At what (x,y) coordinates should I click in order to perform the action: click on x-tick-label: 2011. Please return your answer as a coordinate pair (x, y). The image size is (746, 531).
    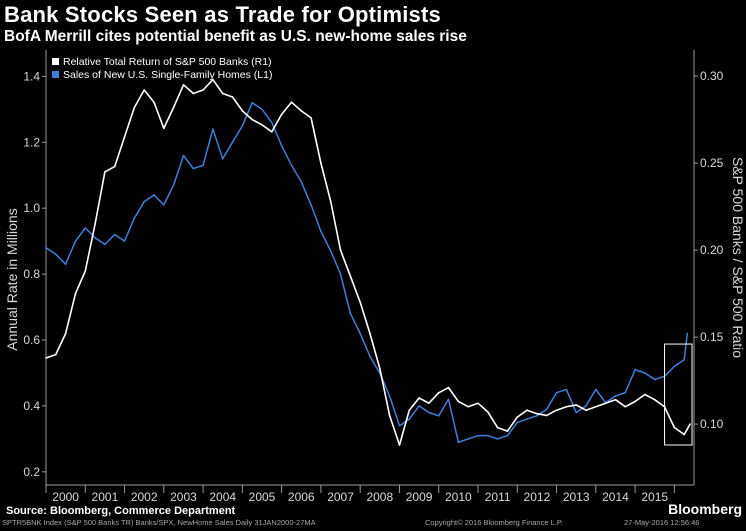
    Looking at the image, I should click on (498, 497).